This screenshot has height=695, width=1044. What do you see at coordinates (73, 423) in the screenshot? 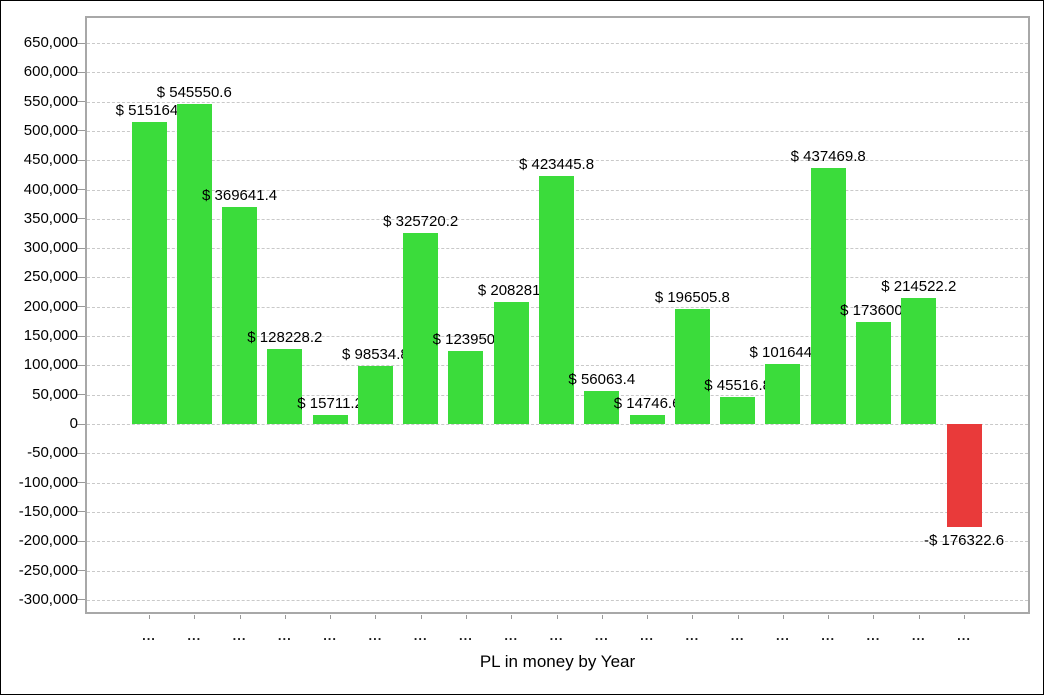
I see `y-axis-tick-label: 0` at bounding box center [73, 423].